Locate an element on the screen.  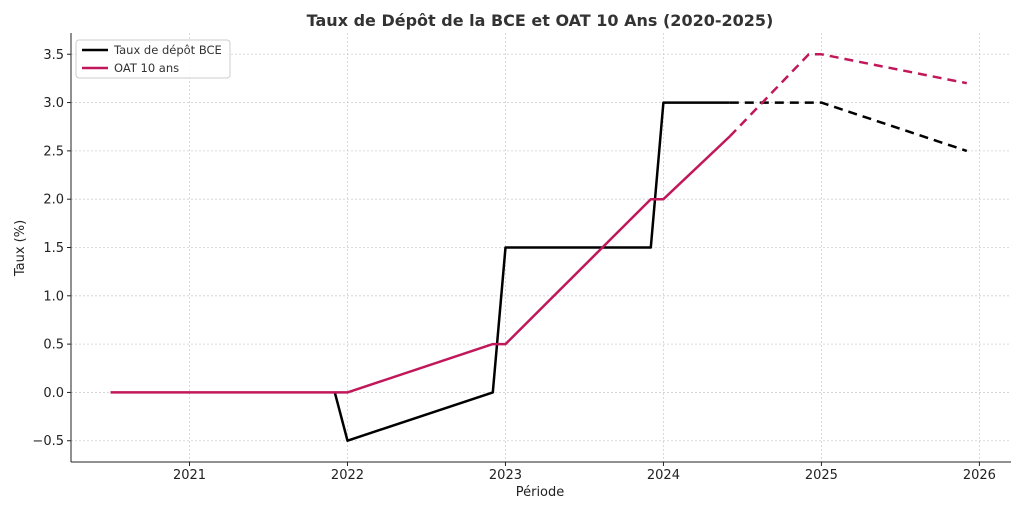
y-tick-label: −0.5 is located at coordinates (48, 441).